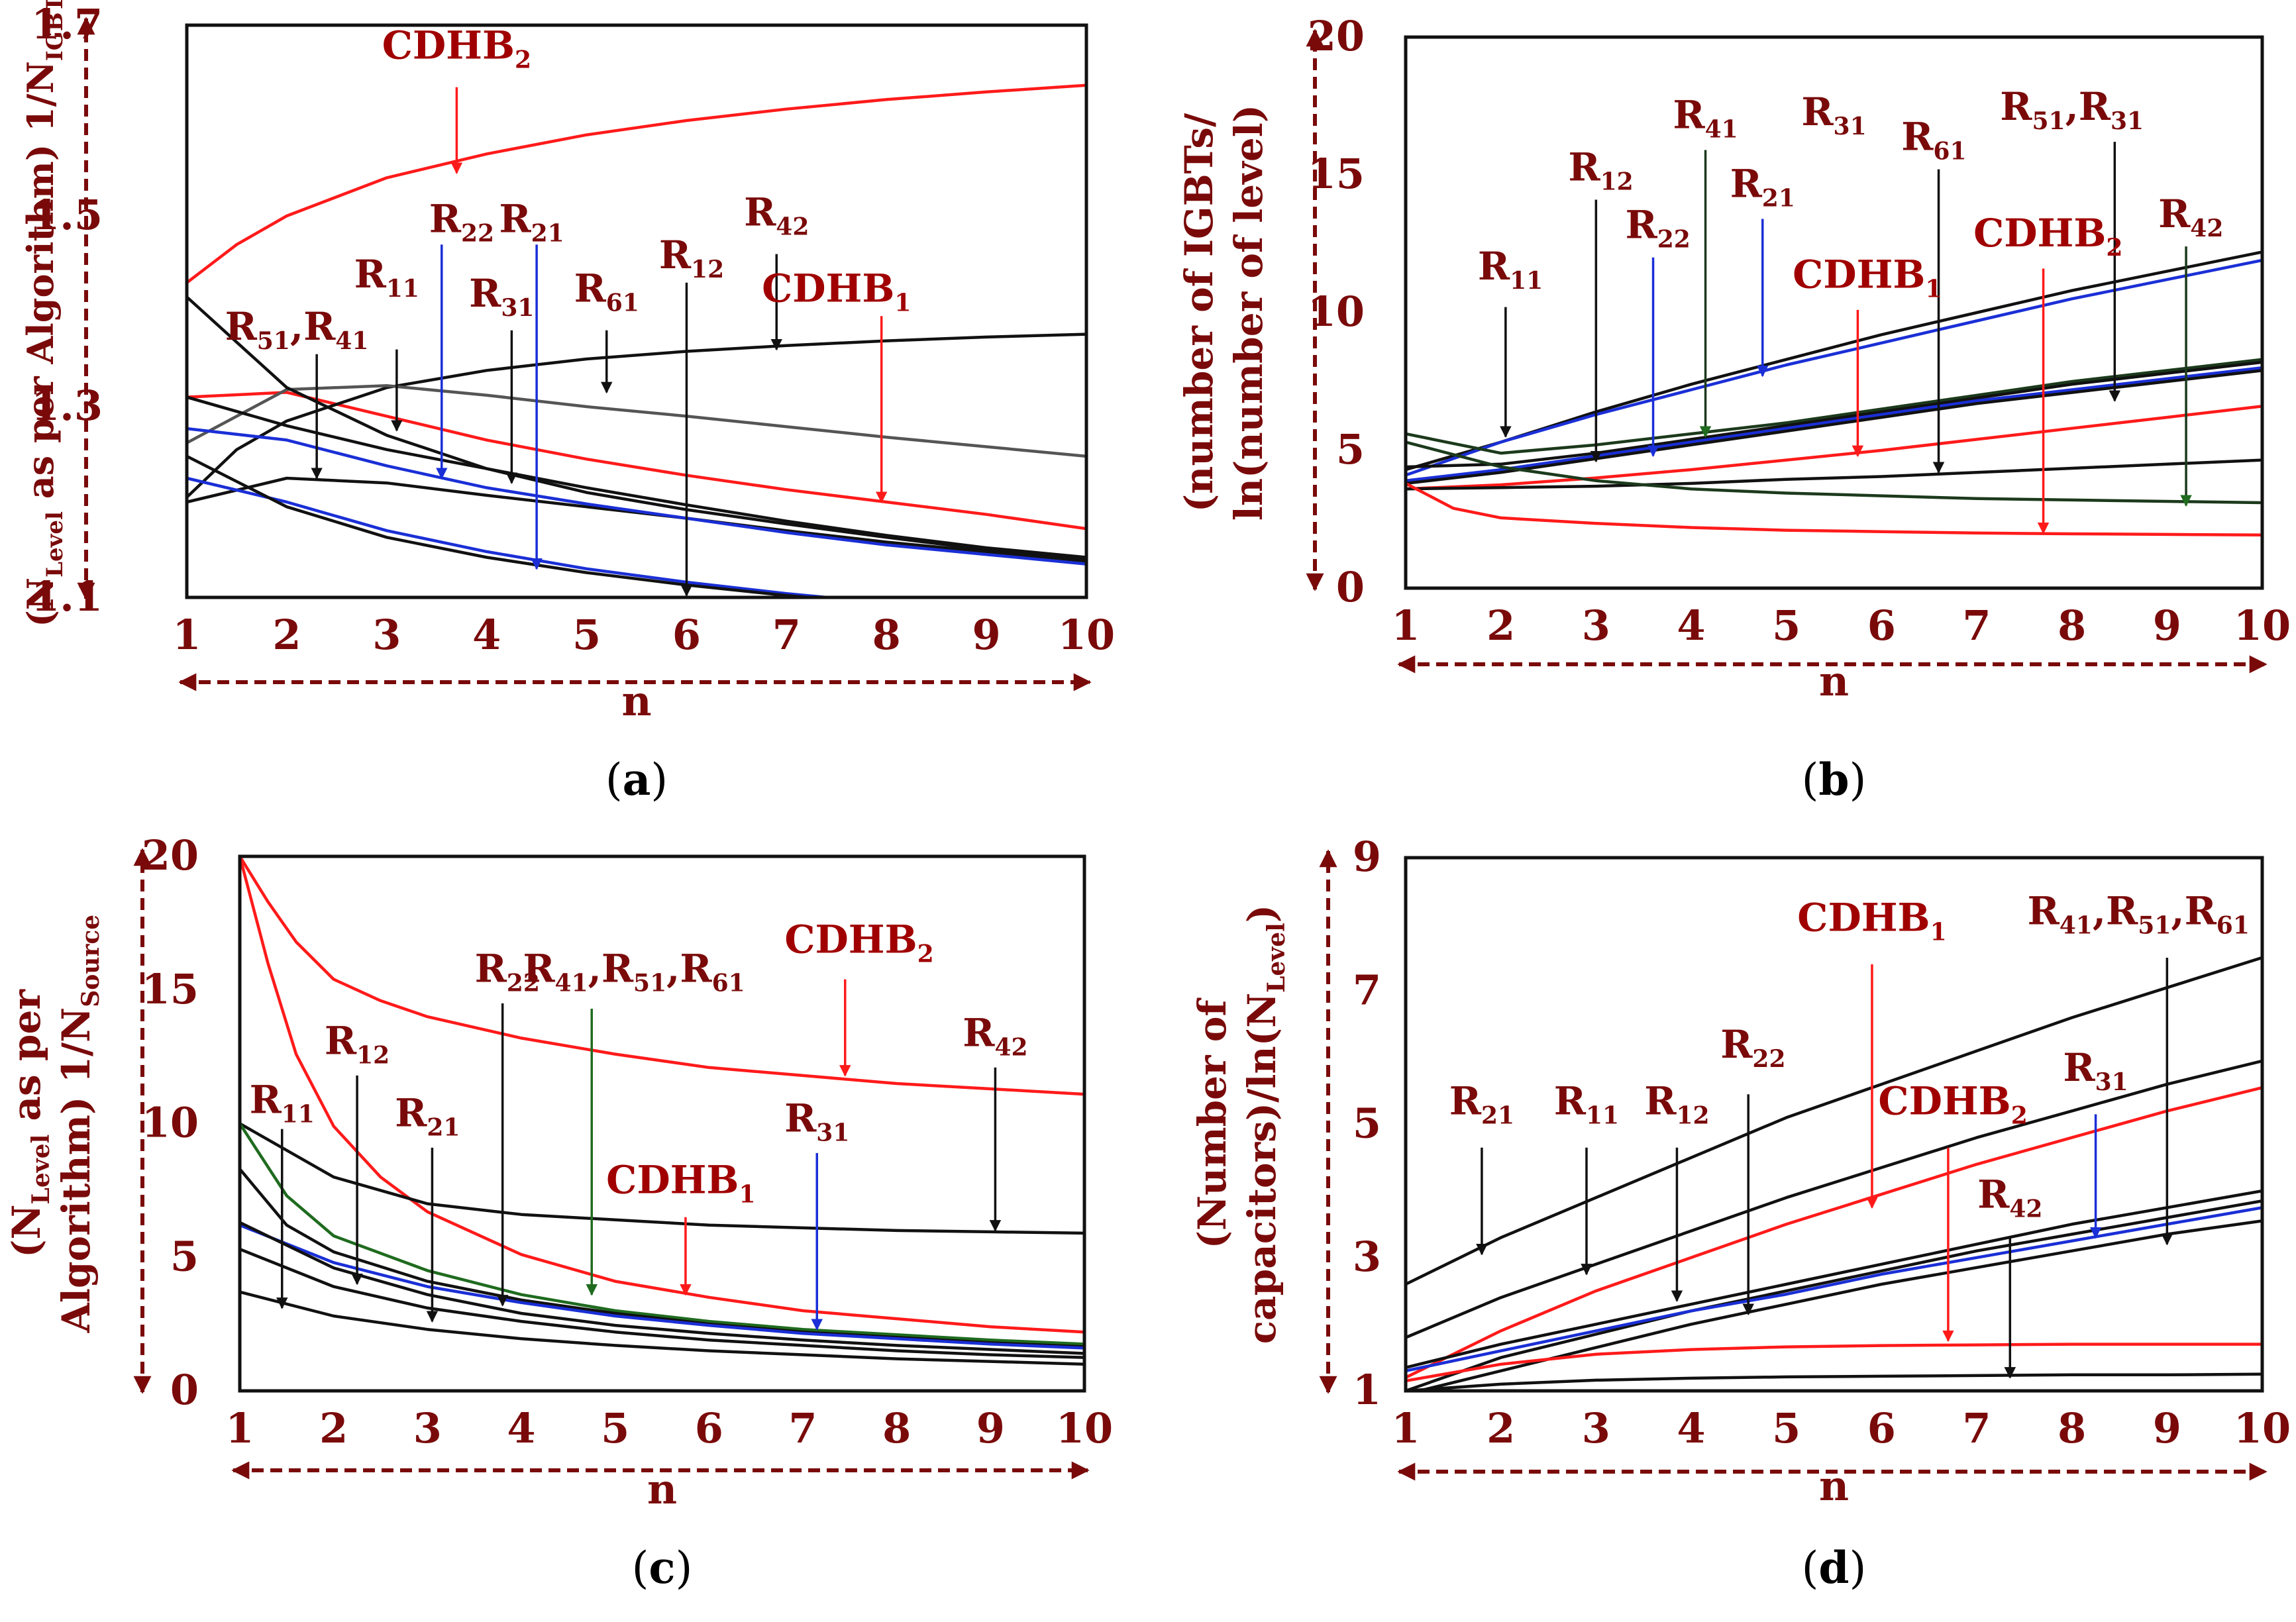 This screenshot has height=1622, width=2296. Describe the element at coordinates (170, 1123) in the screenshot. I see `y-tick-label: 10` at that location.